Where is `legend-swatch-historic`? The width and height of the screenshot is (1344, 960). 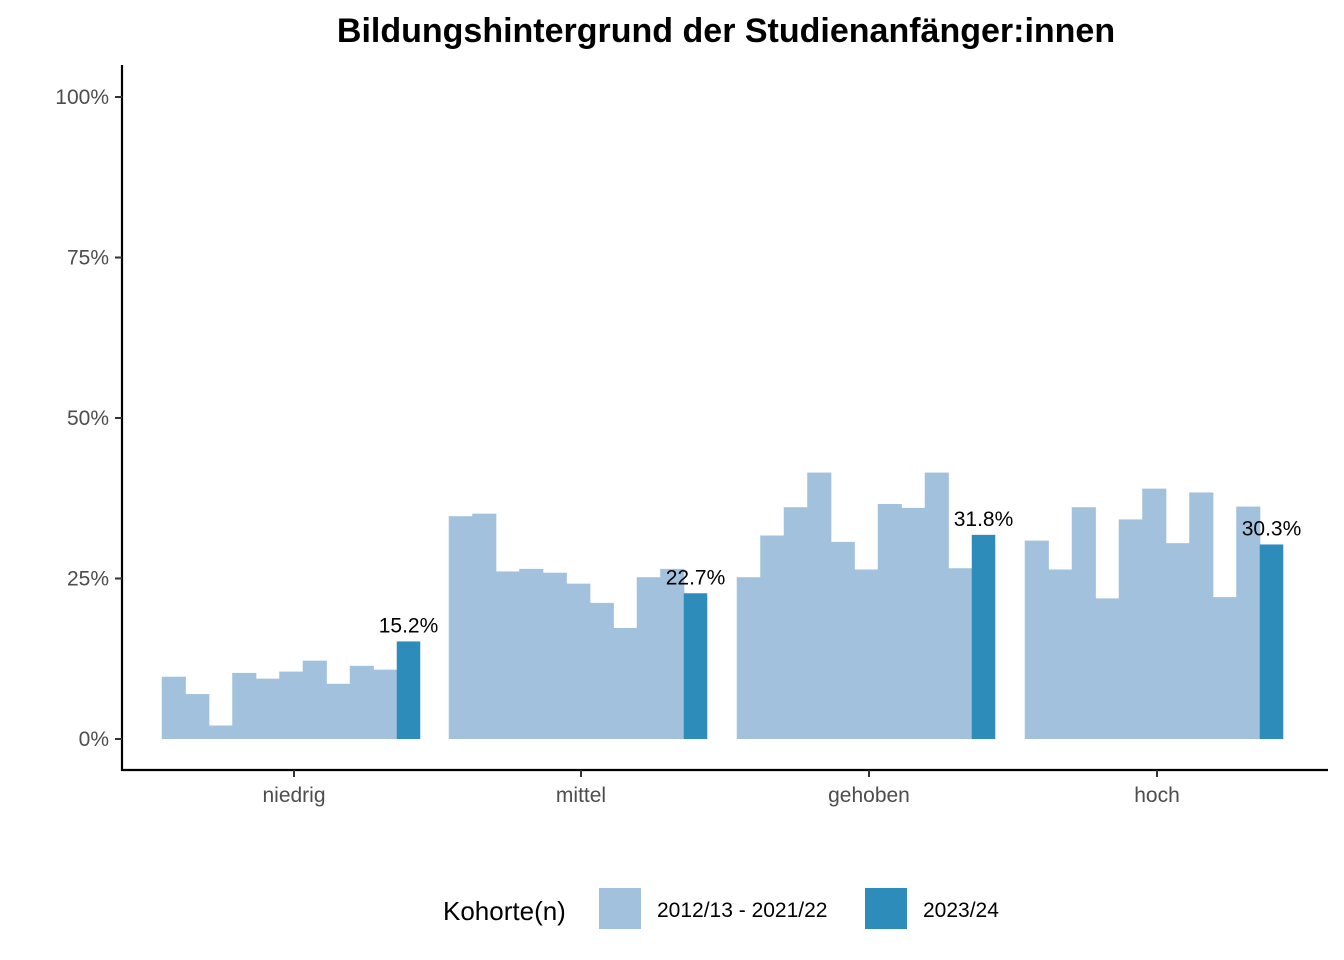
legend-swatch-historic is located at coordinates (620, 908).